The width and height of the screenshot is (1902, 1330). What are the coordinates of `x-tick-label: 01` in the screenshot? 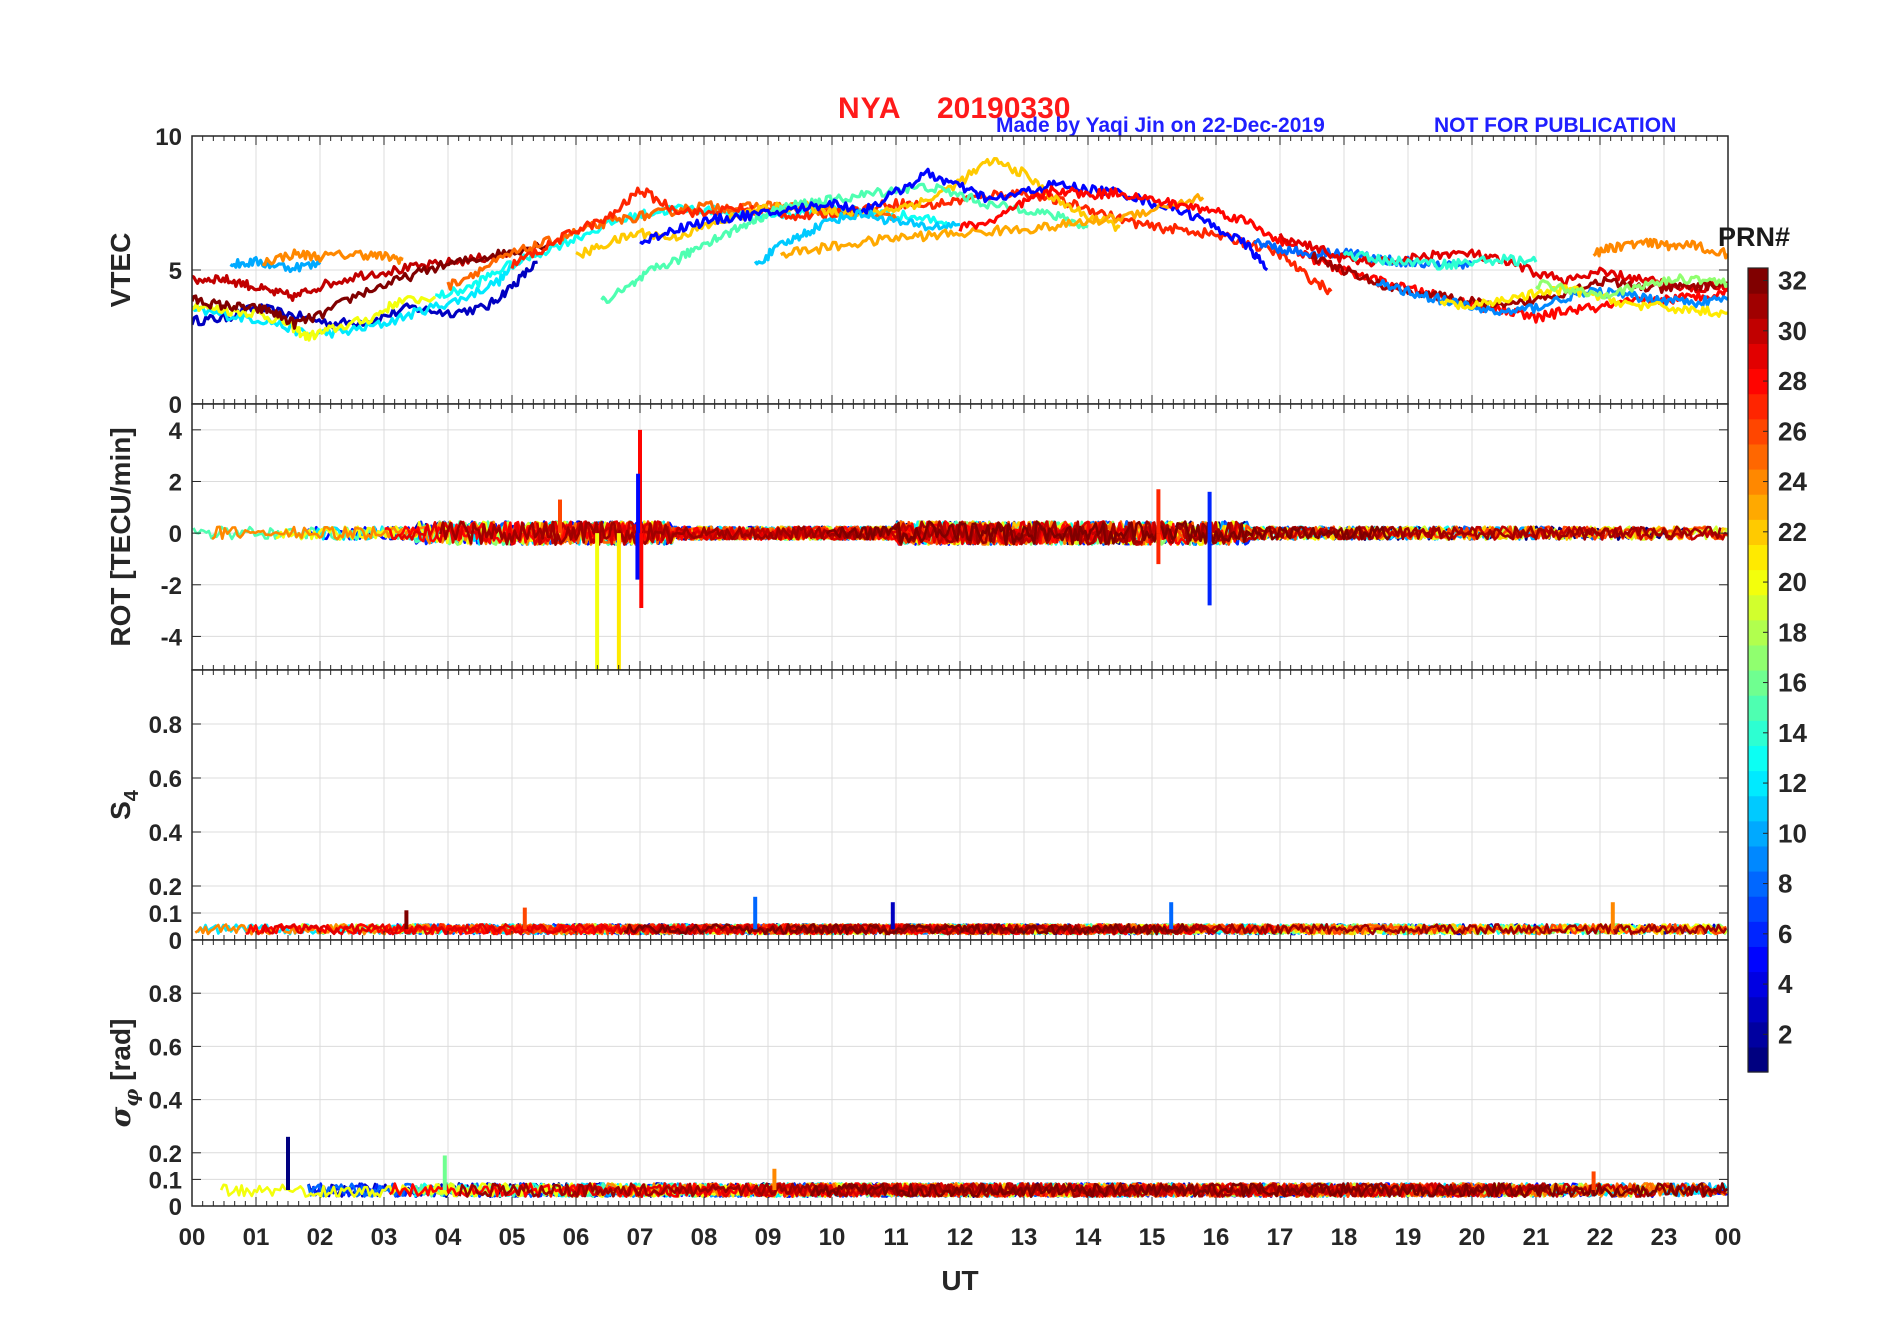 It's located at (256, 1237).